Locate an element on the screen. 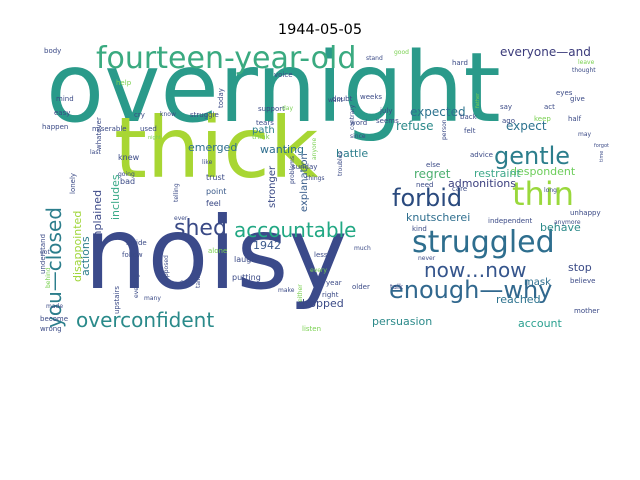 The image size is (640, 480). word: laugh is located at coordinates (245, 259).